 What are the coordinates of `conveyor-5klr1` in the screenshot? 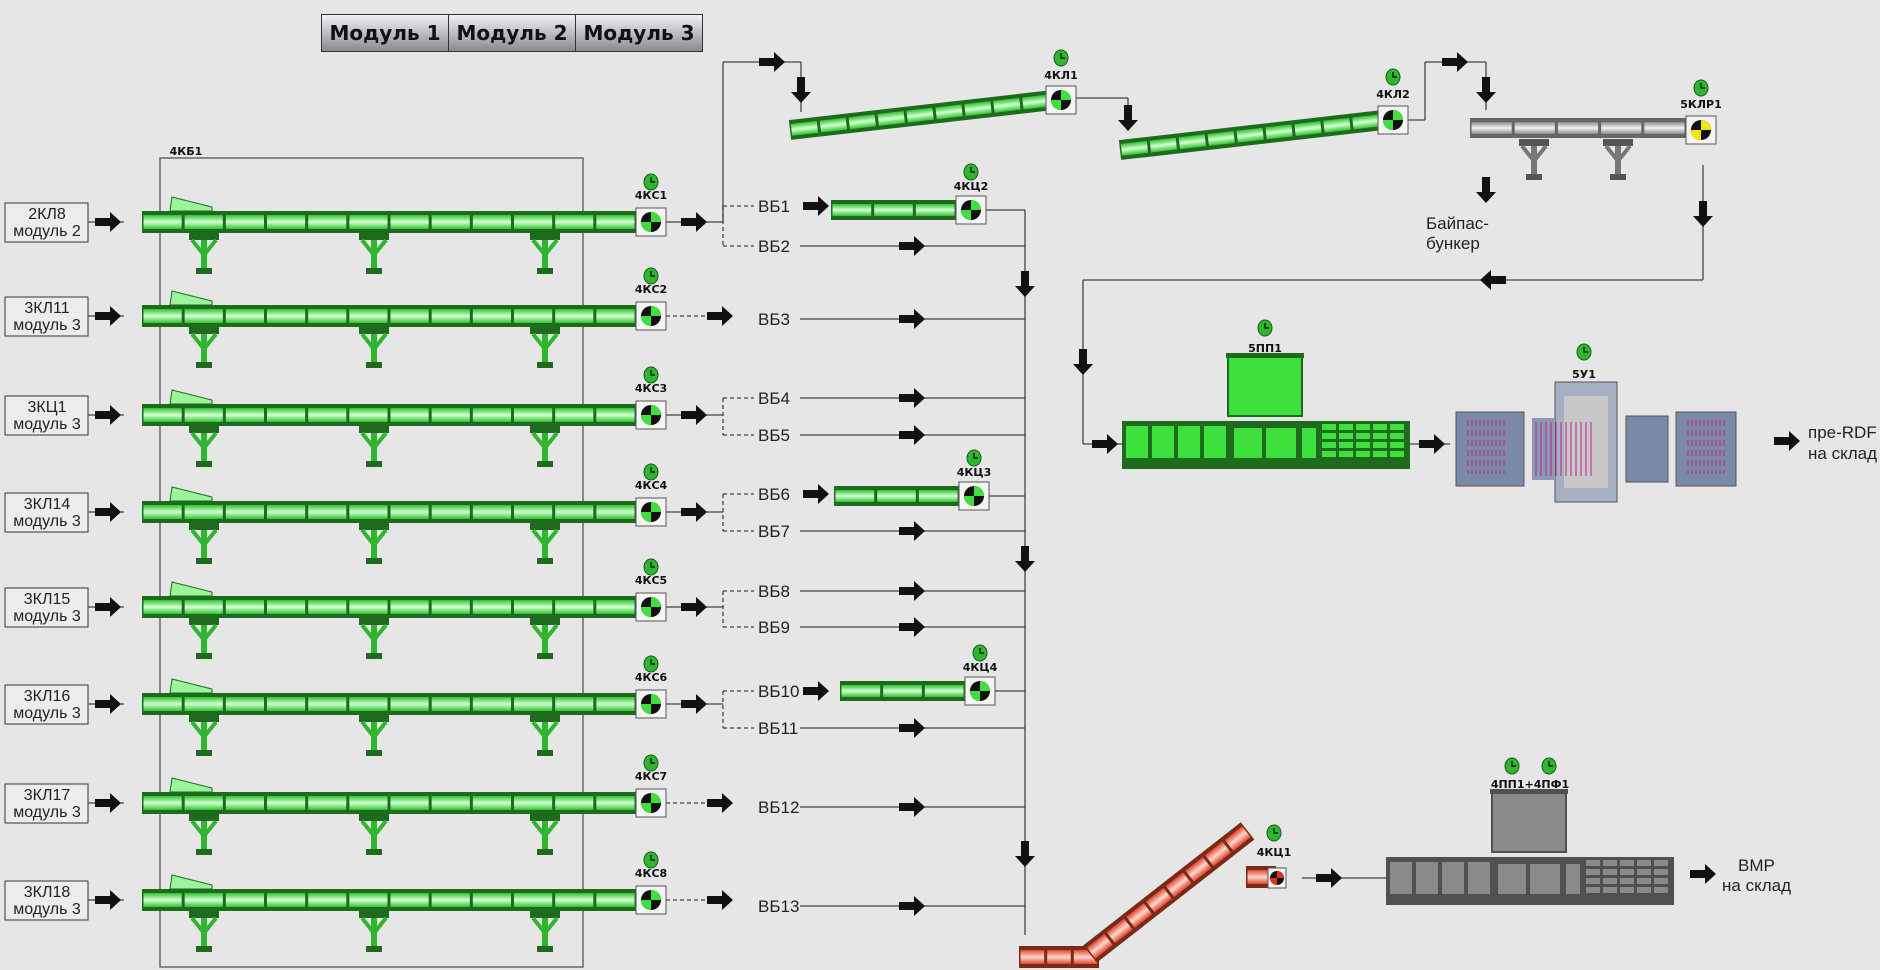 It's located at (1578, 128).